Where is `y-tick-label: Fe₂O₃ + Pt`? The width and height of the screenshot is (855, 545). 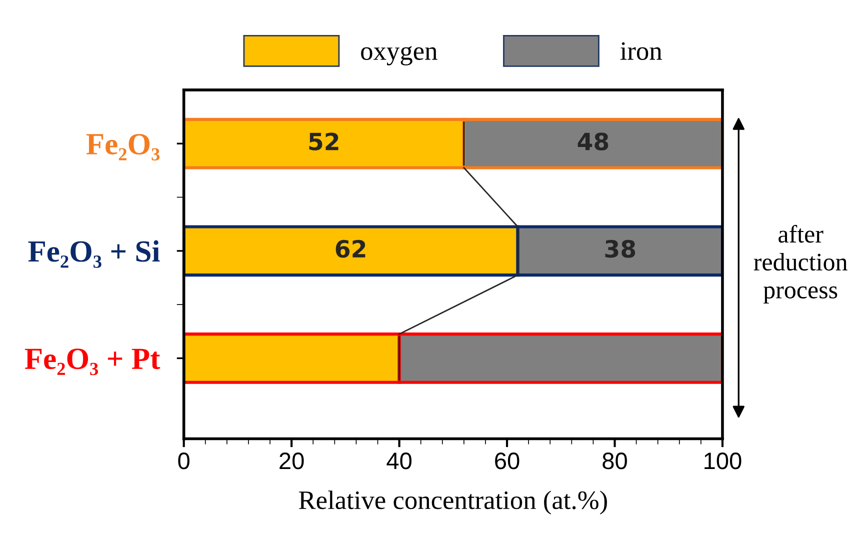 y-tick-label: Fe₂O₃ + Pt is located at coordinates (92, 362).